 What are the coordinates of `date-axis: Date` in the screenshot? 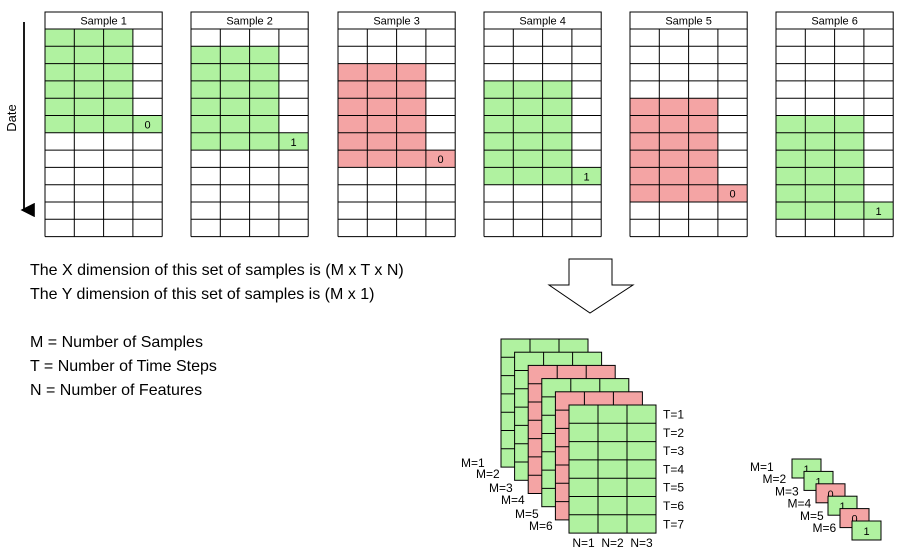 It's located at (19, 120).